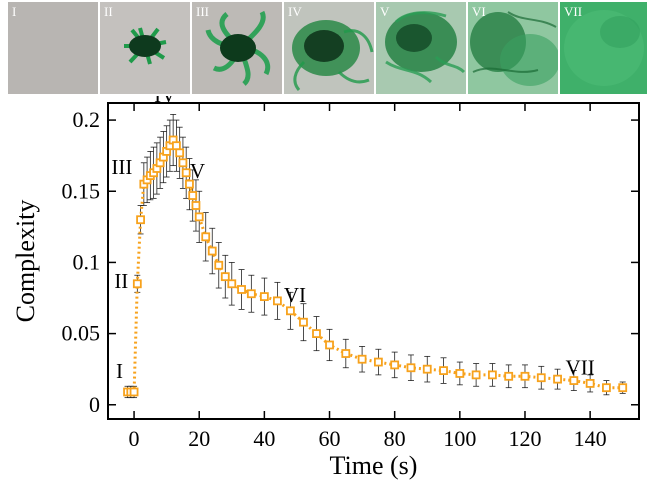 Image resolution: width=649 pixels, height=487 pixels. What do you see at coordinates (295, 295) in the screenshot?
I see `stage-label: VI` at bounding box center [295, 295].